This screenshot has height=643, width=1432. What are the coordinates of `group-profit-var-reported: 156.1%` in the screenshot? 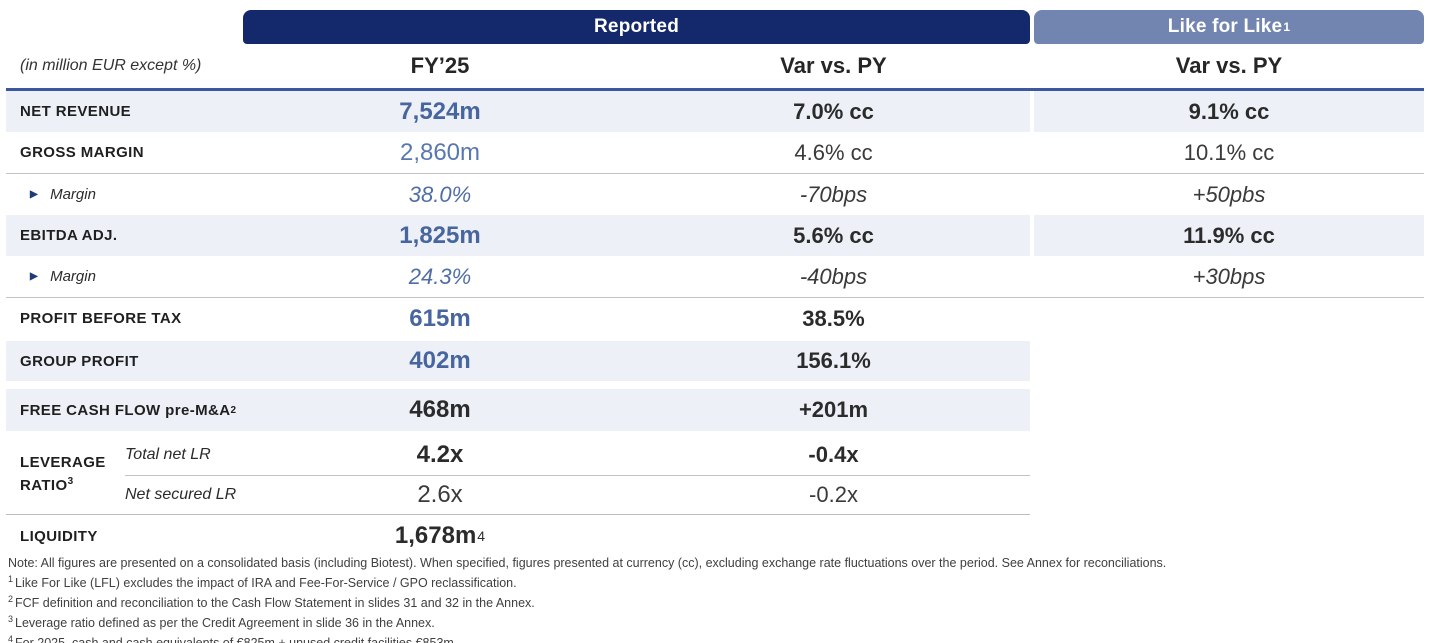 It's located at (833, 361).